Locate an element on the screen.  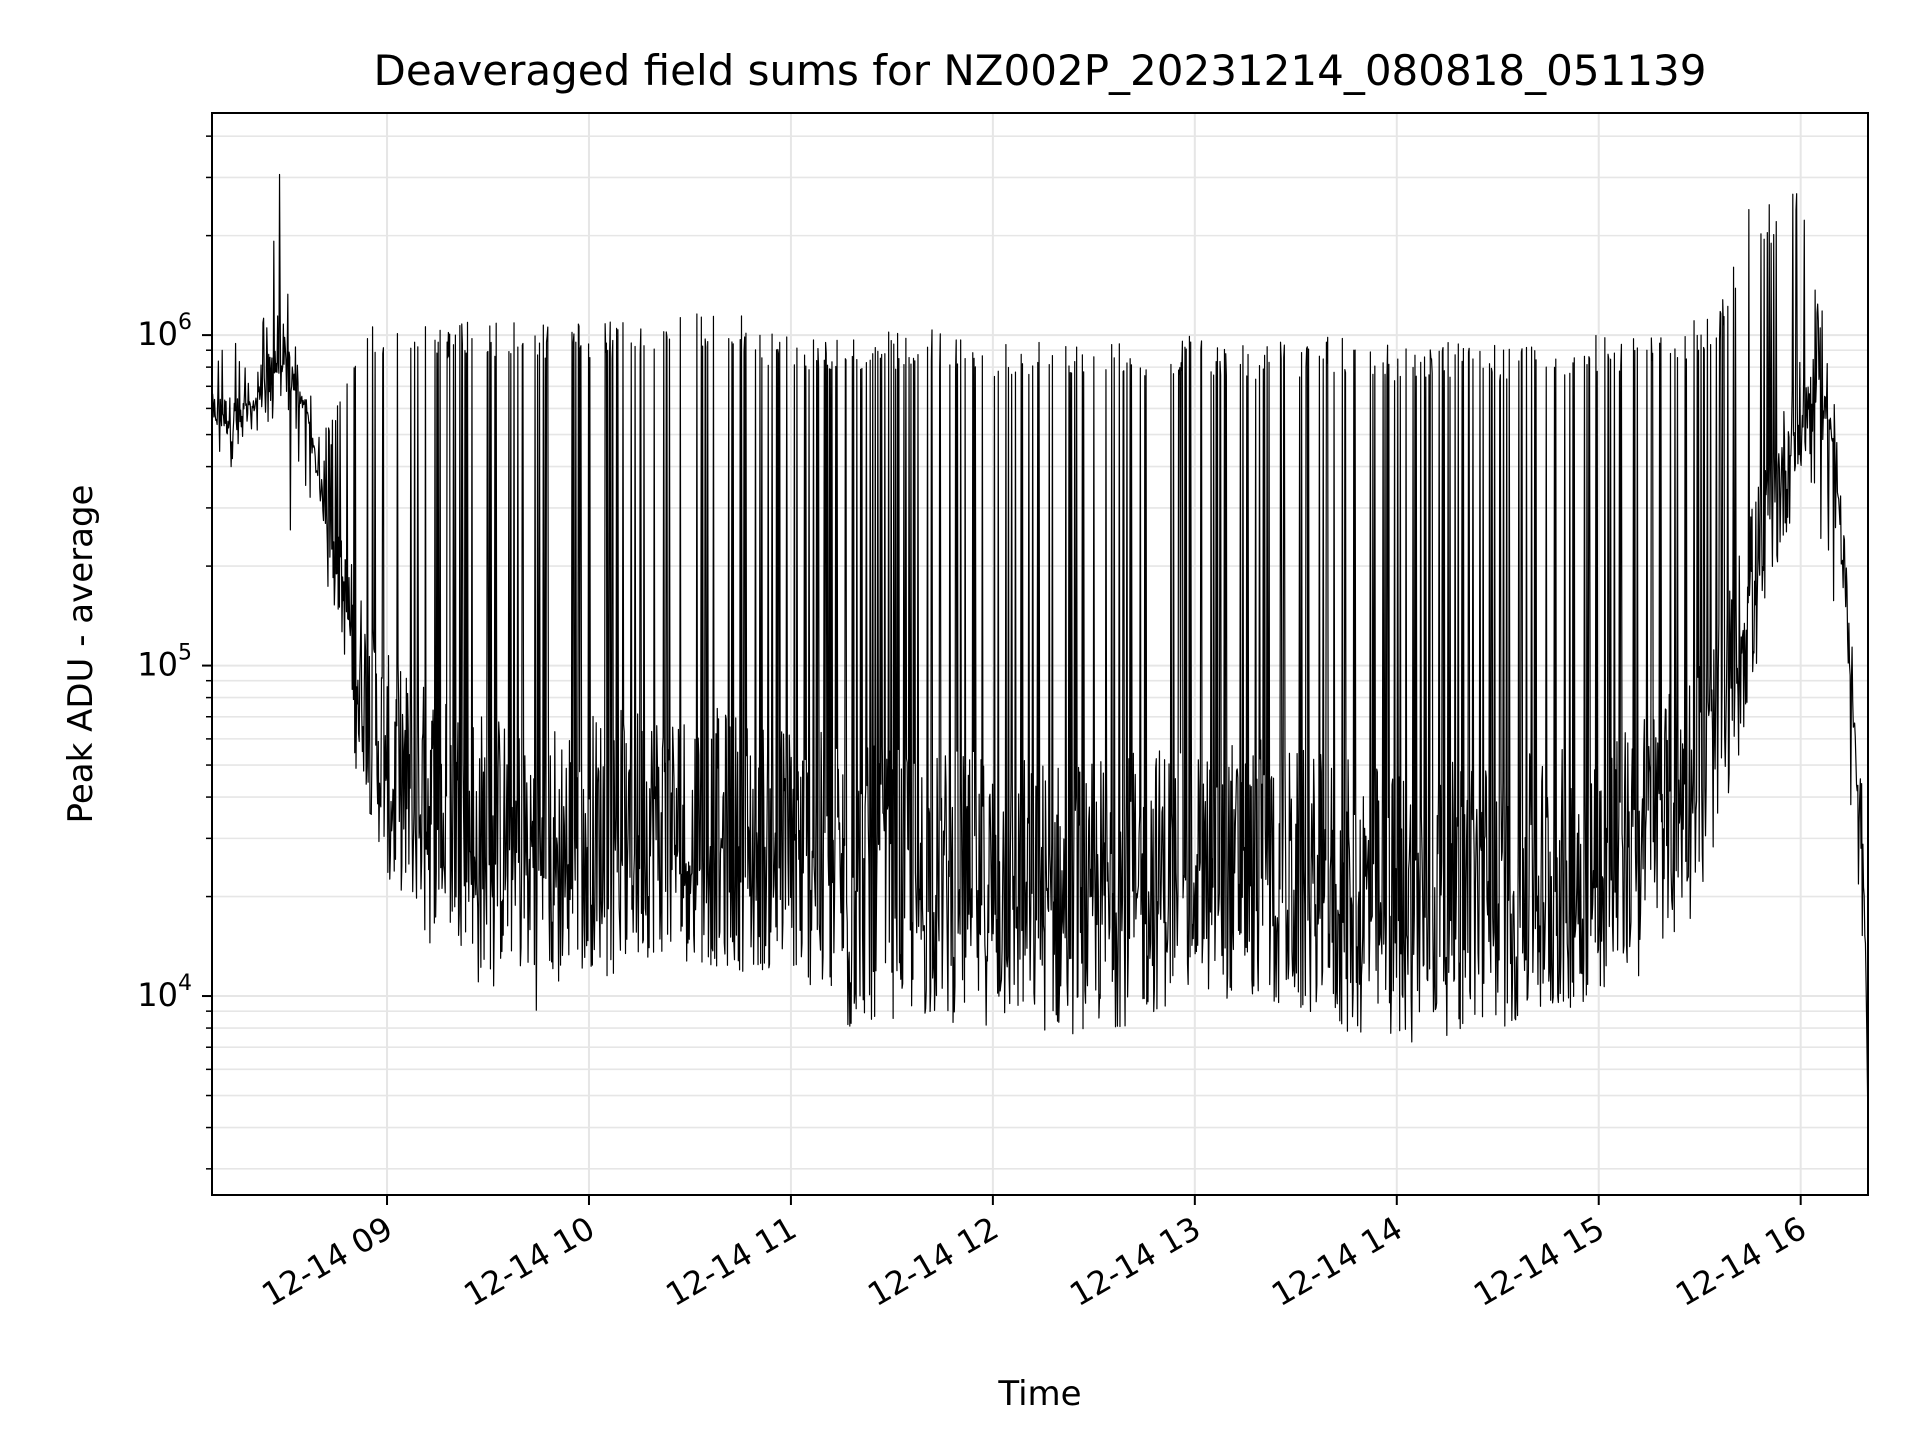
y-tick-label: 10⁶ is located at coordinates (164, 331).